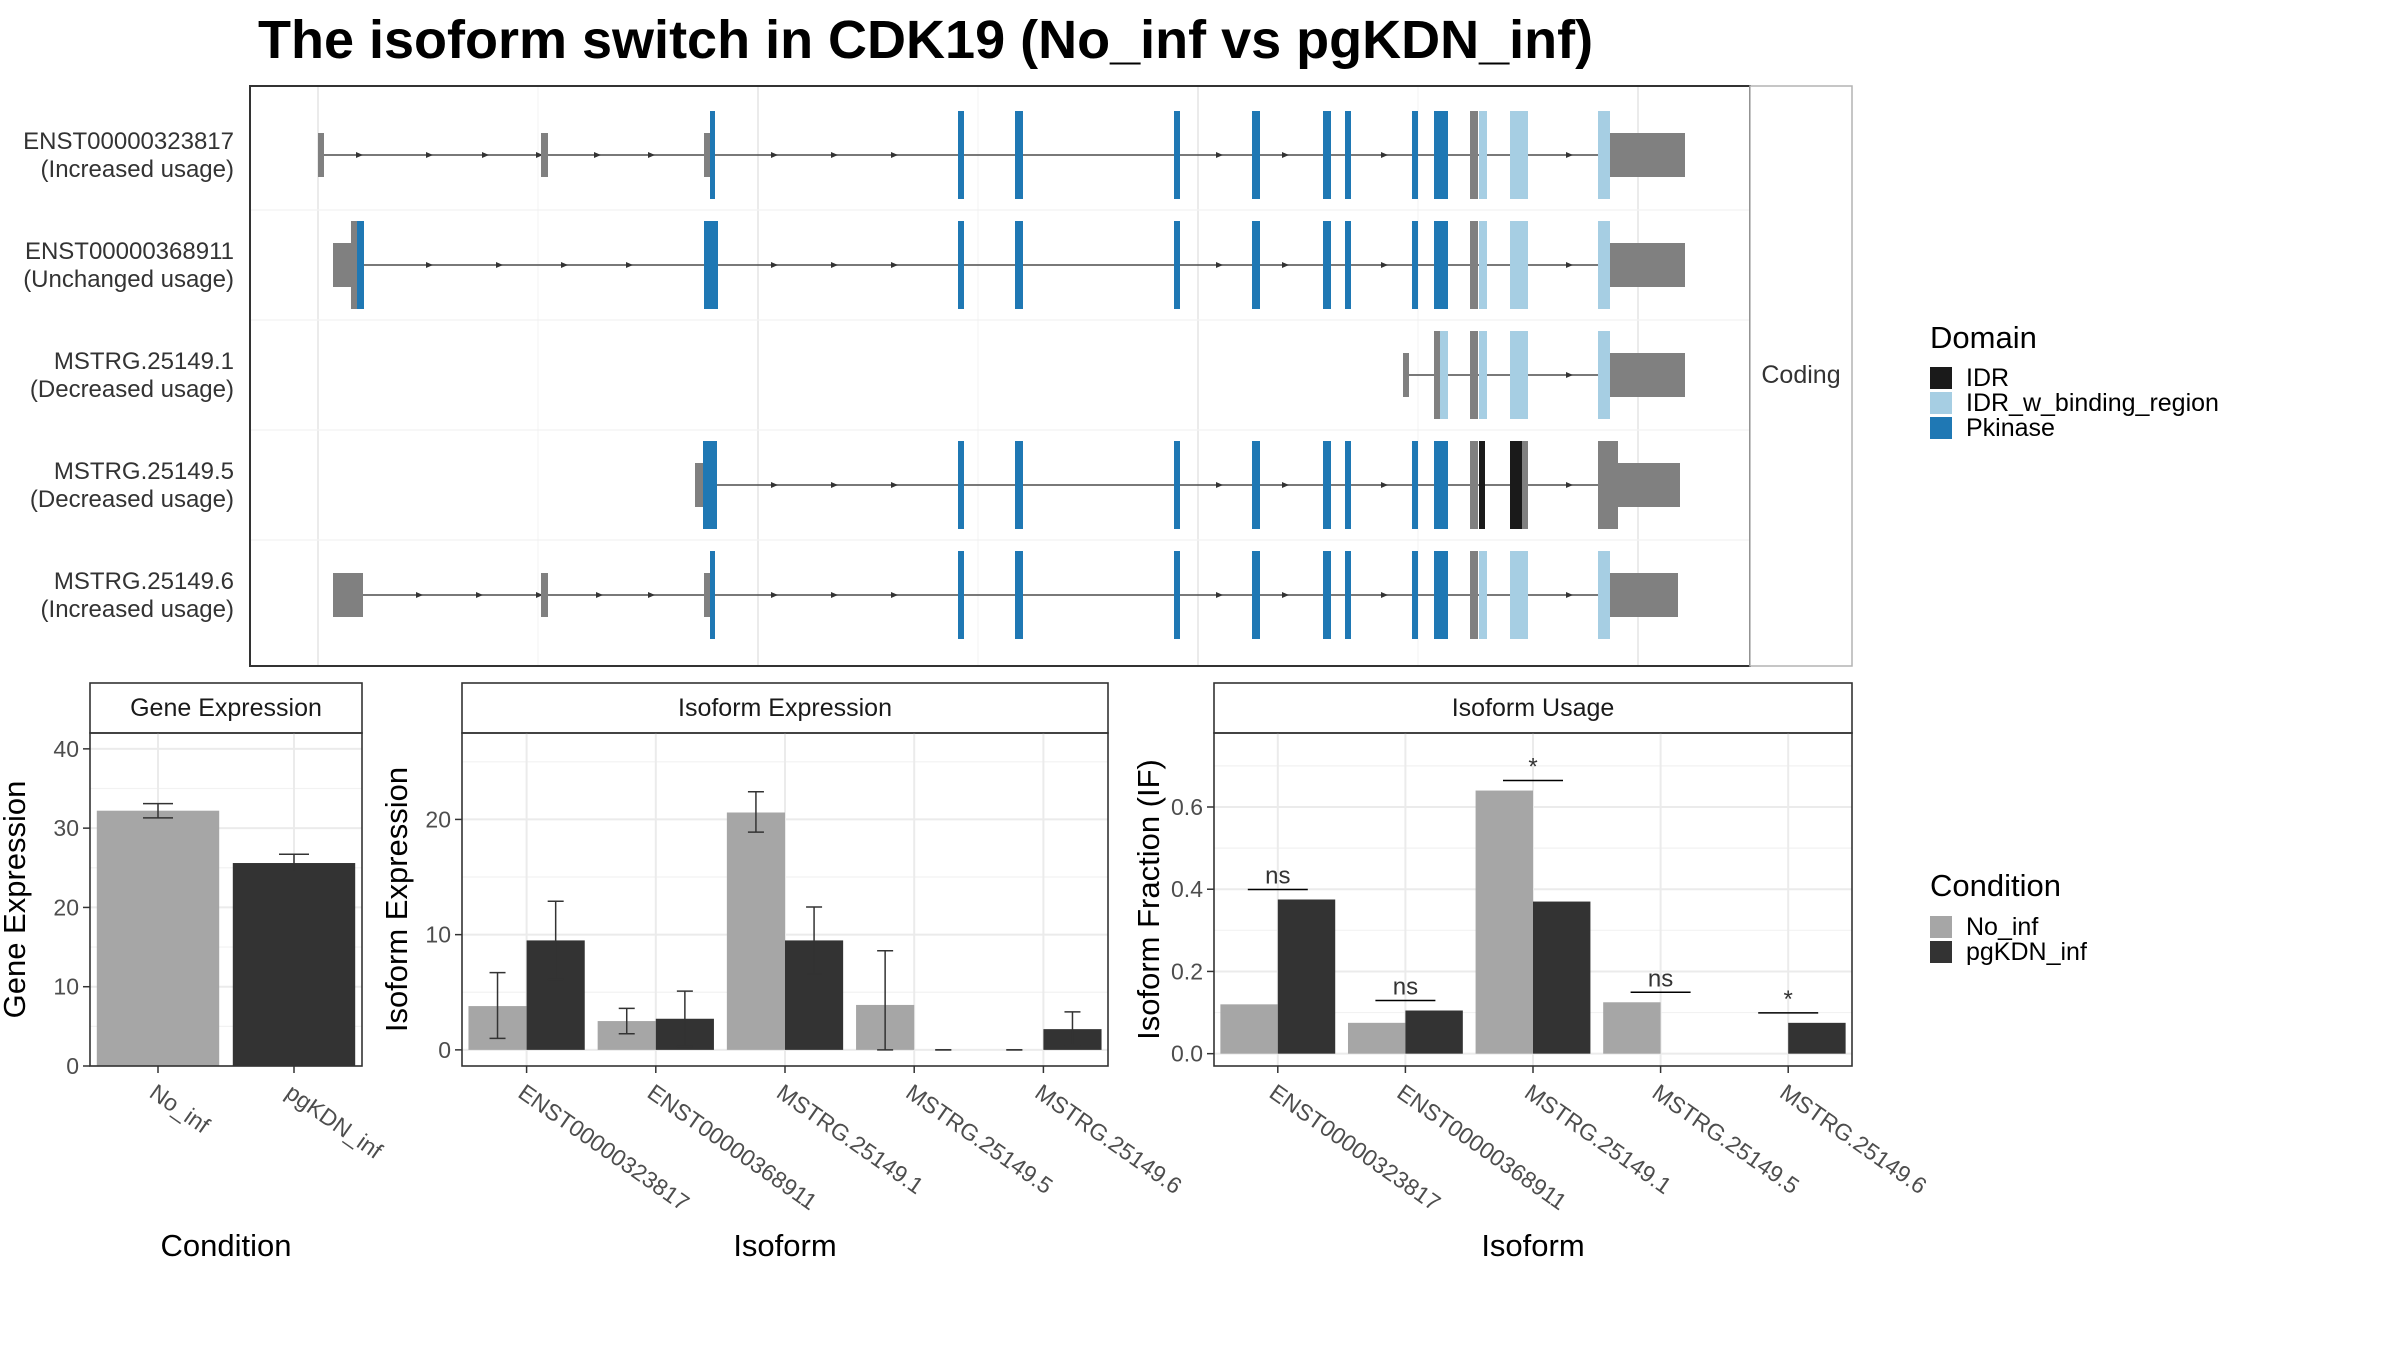  Describe the element at coordinates (16, 900) in the screenshot. I see `y-axis-title: Gene Expression` at that location.